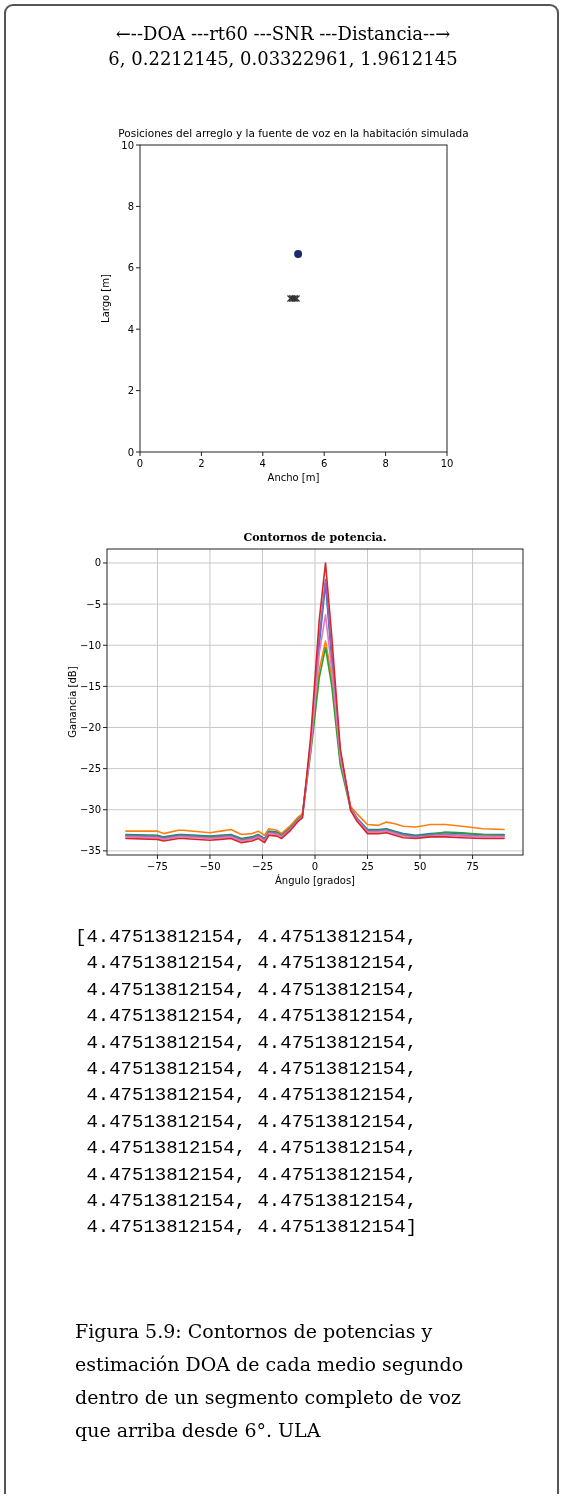  Describe the element at coordinates (472, 866) in the screenshot. I see `x-tick-label: 75` at that location.